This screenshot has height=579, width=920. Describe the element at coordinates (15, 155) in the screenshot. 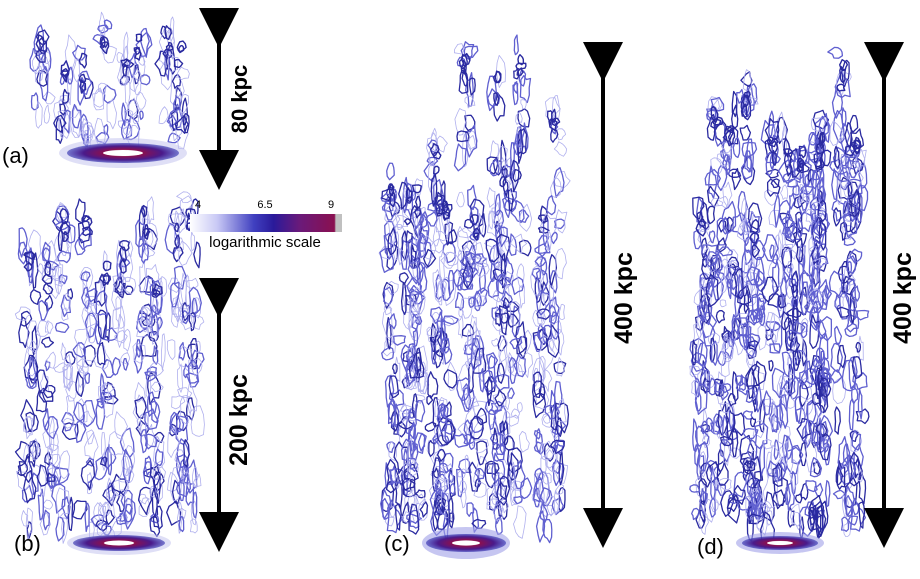

I see `panel-label-a: (a)` at that location.